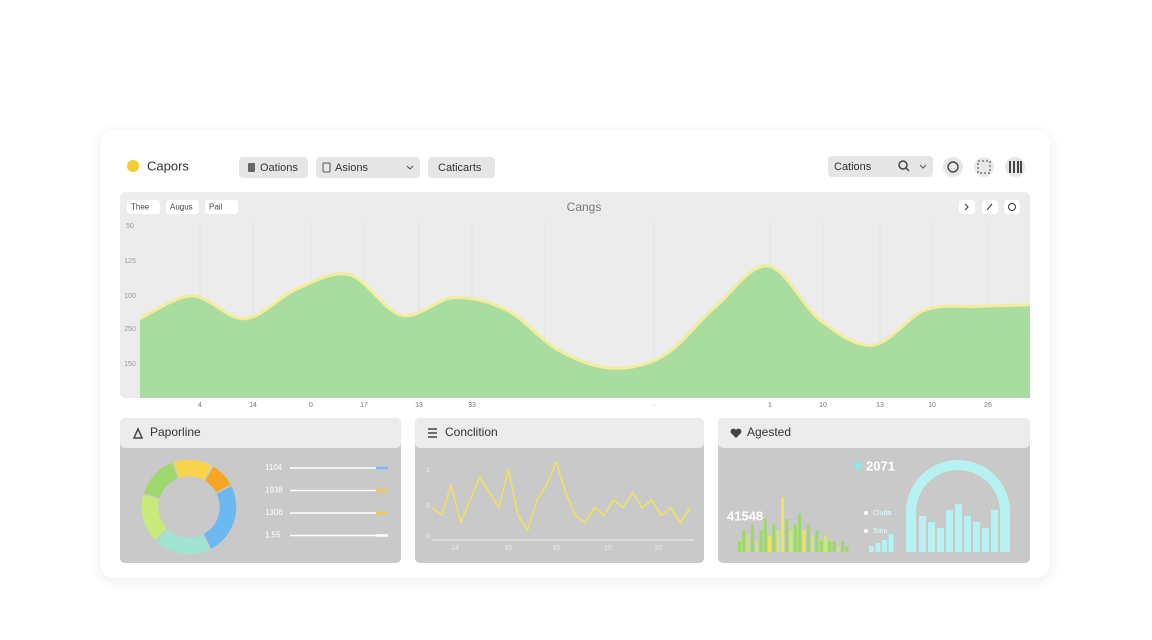 The height and width of the screenshot is (640, 1152). What do you see at coordinates (770, 405) in the screenshot?
I see `x-label: 1` at bounding box center [770, 405].